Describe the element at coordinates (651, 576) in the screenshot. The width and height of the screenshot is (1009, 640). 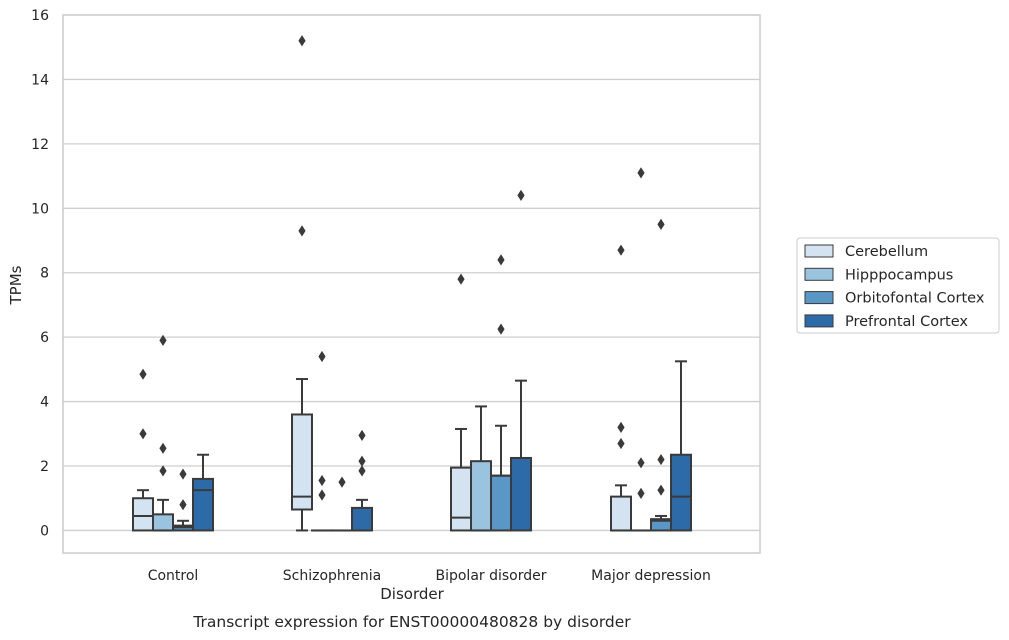
I see `x-tick-label: Major depression` at that location.